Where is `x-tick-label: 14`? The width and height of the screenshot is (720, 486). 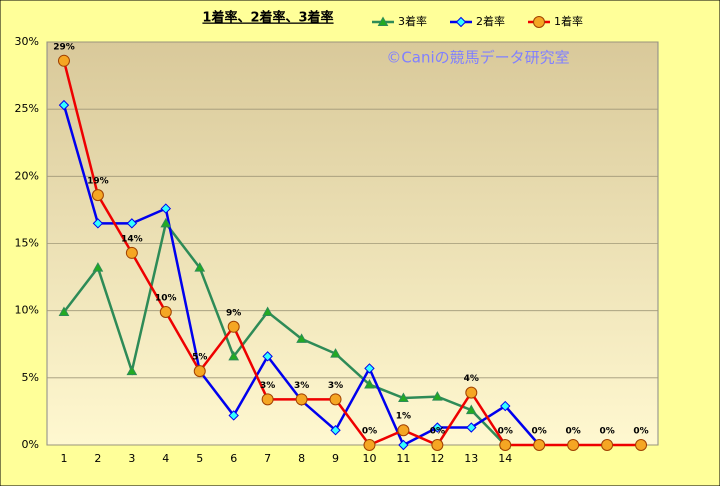
x-tick-label: 14 is located at coordinates (505, 458).